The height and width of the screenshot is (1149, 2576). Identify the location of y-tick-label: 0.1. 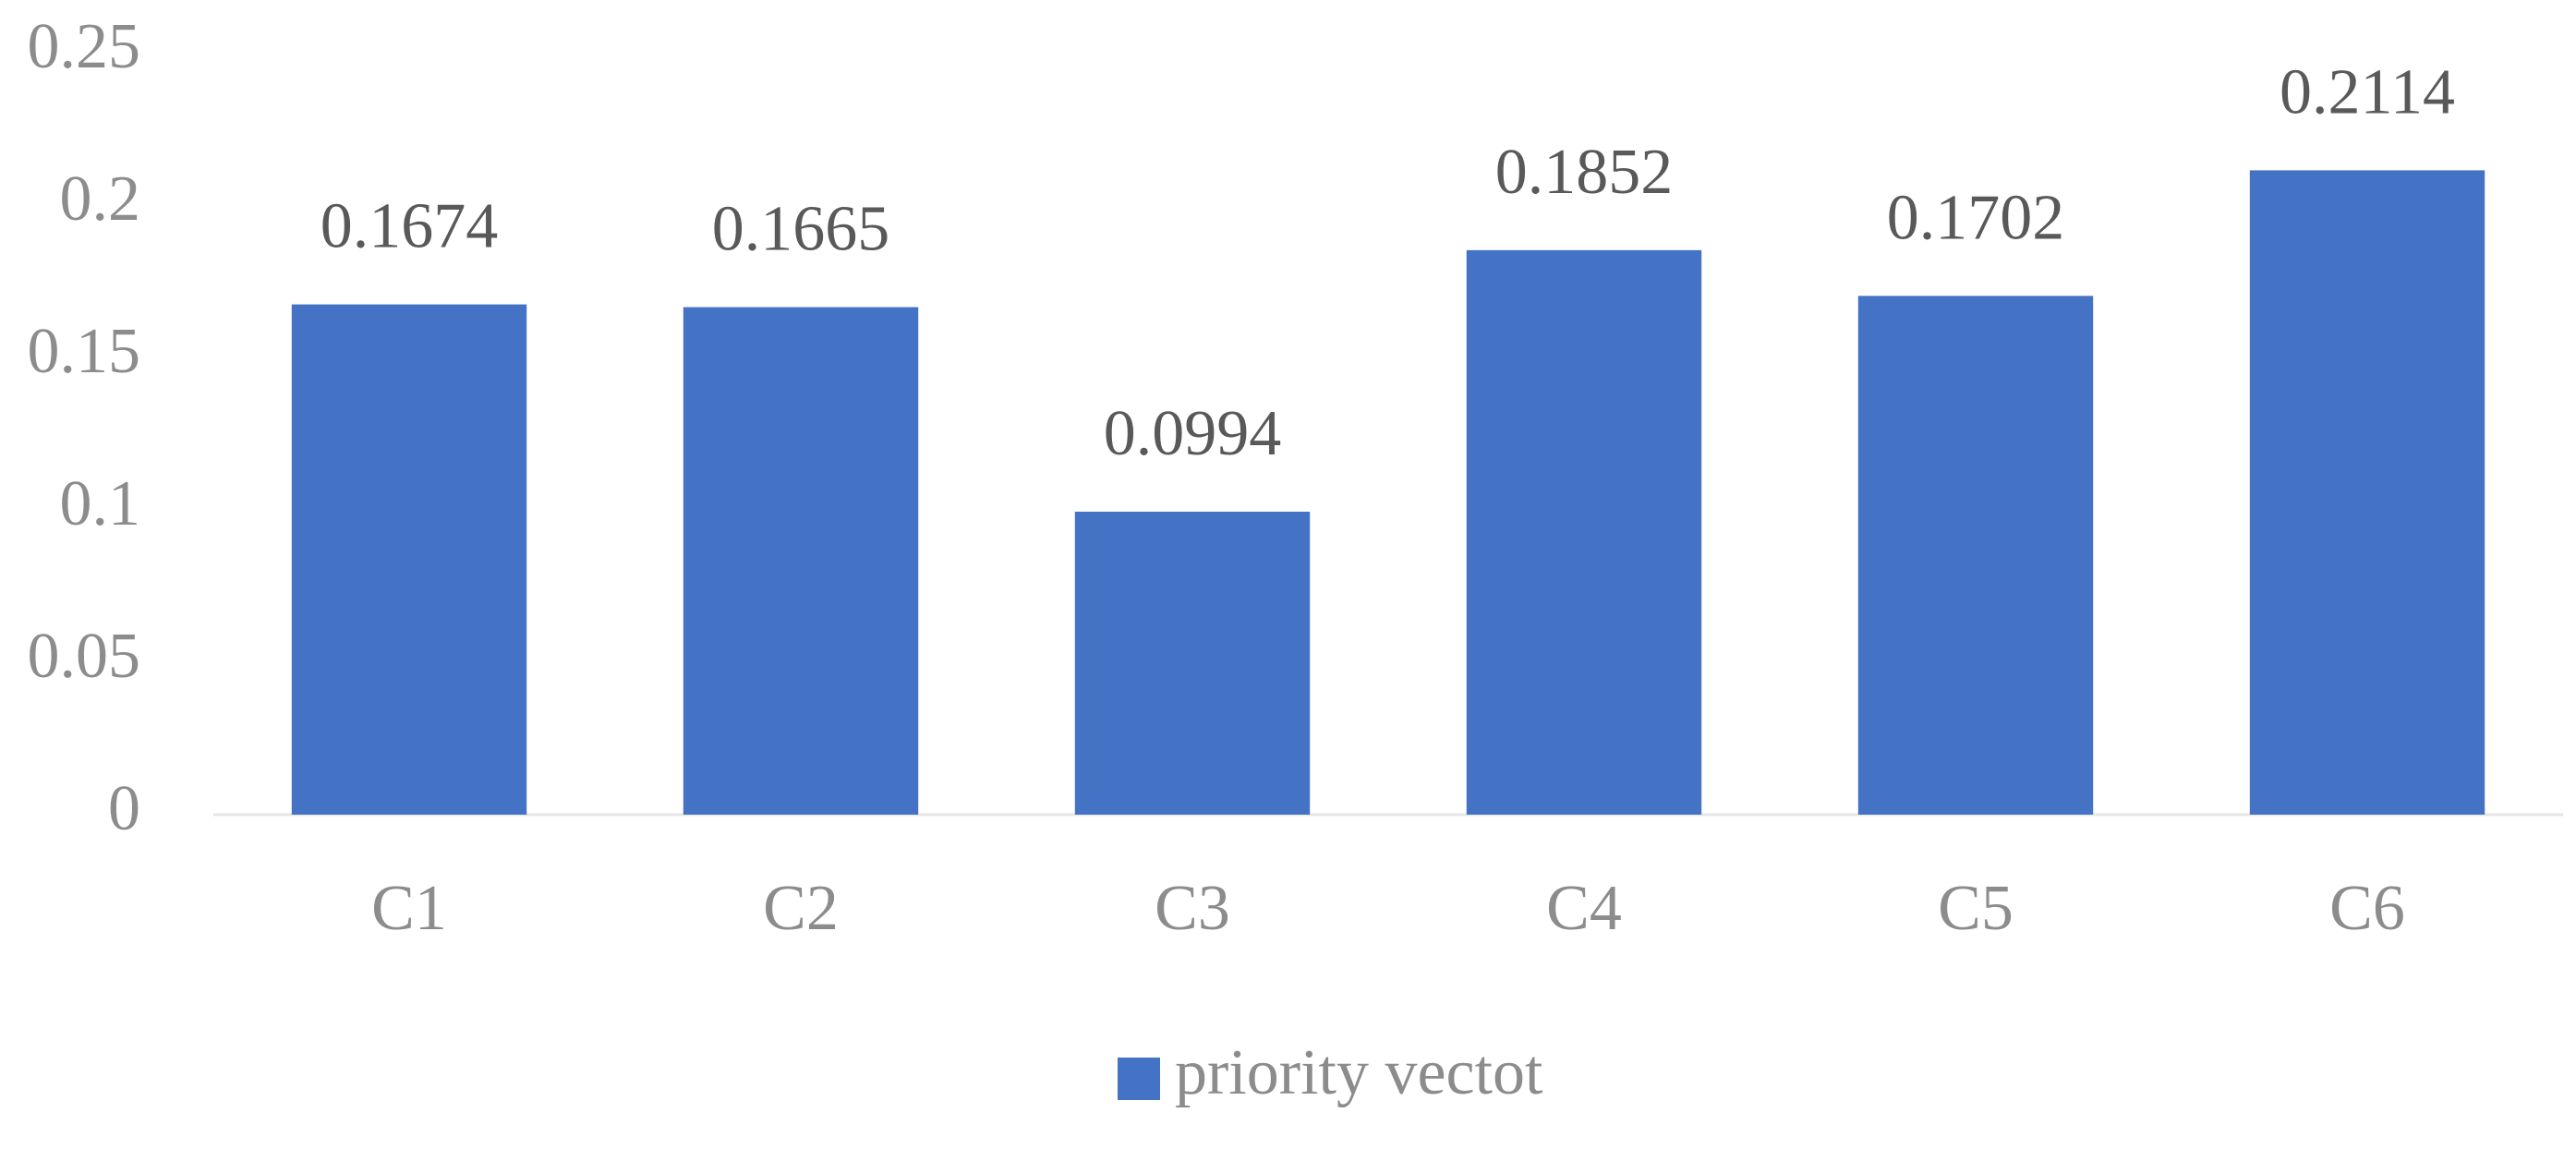
(100, 503).